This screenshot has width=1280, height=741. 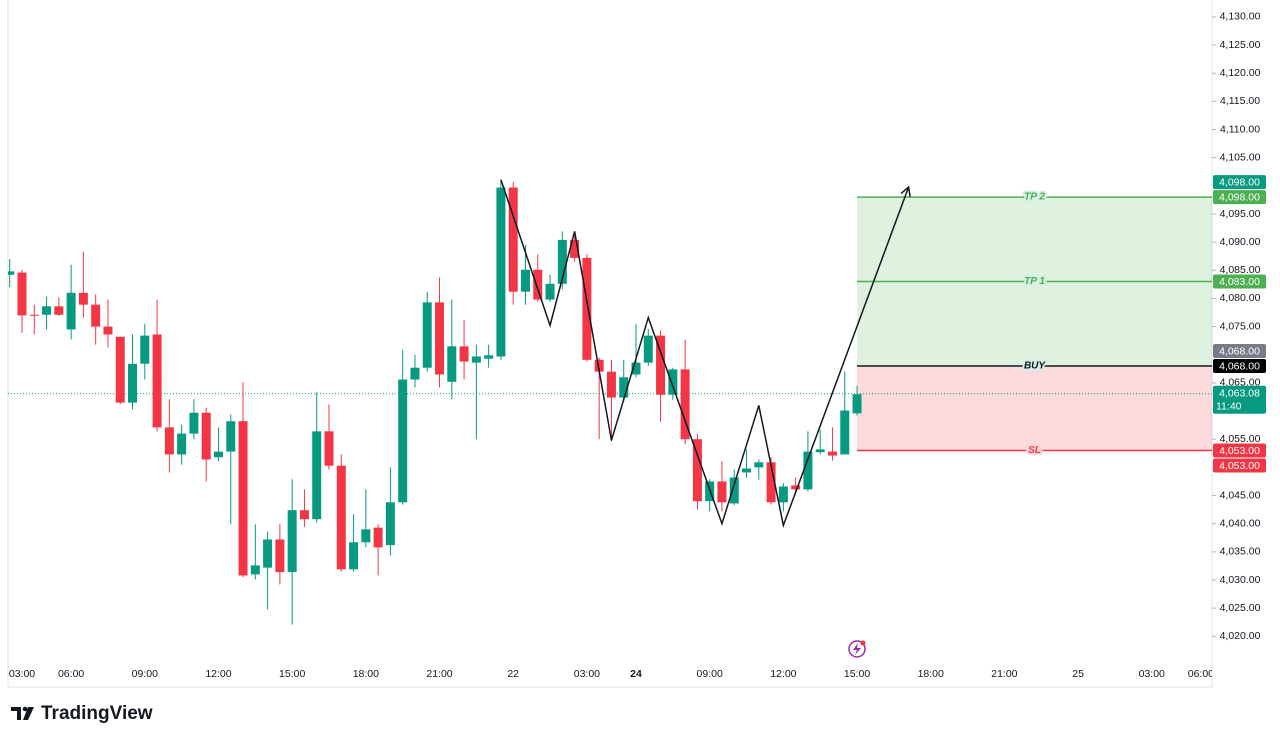 What do you see at coordinates (1034, 450) in the screenshot?
I see `level-label: SL` at bounding box center [1034, 450].